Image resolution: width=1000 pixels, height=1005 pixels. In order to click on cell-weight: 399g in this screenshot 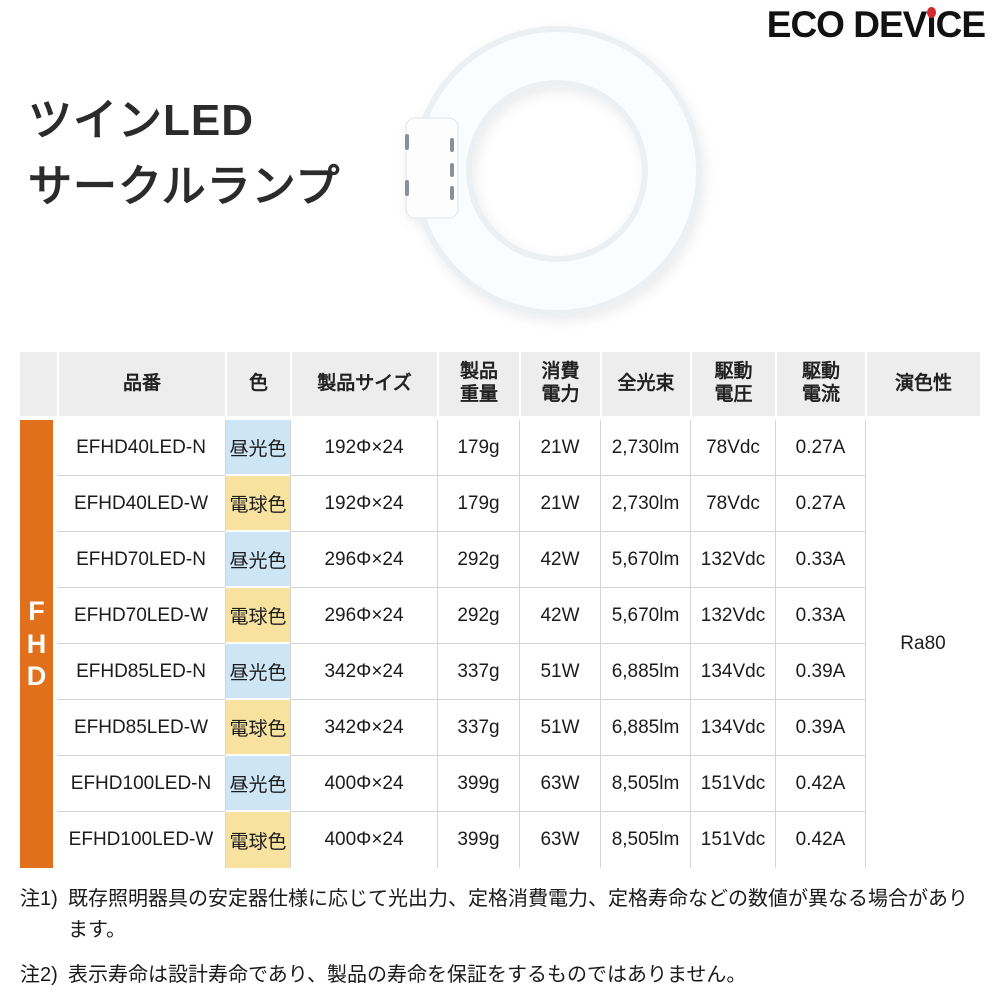, I will do `click(478, 784)`.